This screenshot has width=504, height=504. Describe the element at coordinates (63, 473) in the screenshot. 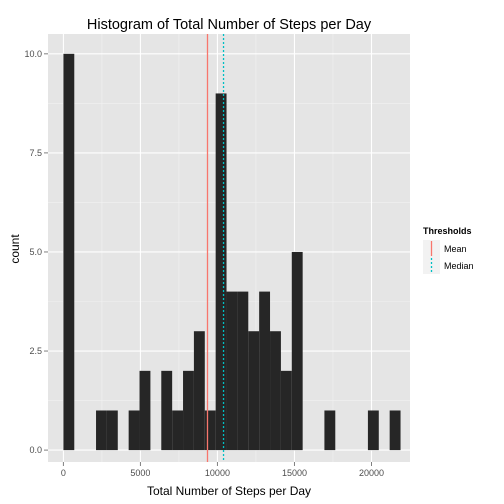

I see `x-tick-label: 0` at that location.